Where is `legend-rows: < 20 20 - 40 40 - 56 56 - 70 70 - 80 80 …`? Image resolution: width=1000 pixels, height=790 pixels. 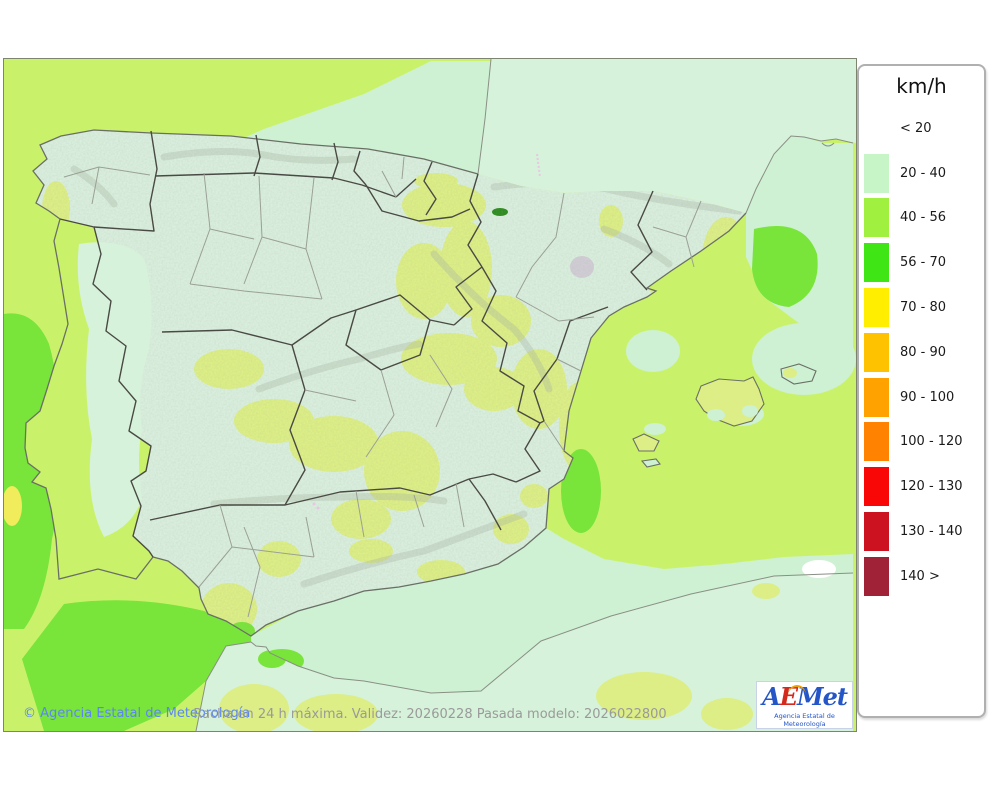
legend-rows: < 20 20 - 40 40 - 56 56 - 70 70 - 80 80 … is located at coordinates (921, 352).